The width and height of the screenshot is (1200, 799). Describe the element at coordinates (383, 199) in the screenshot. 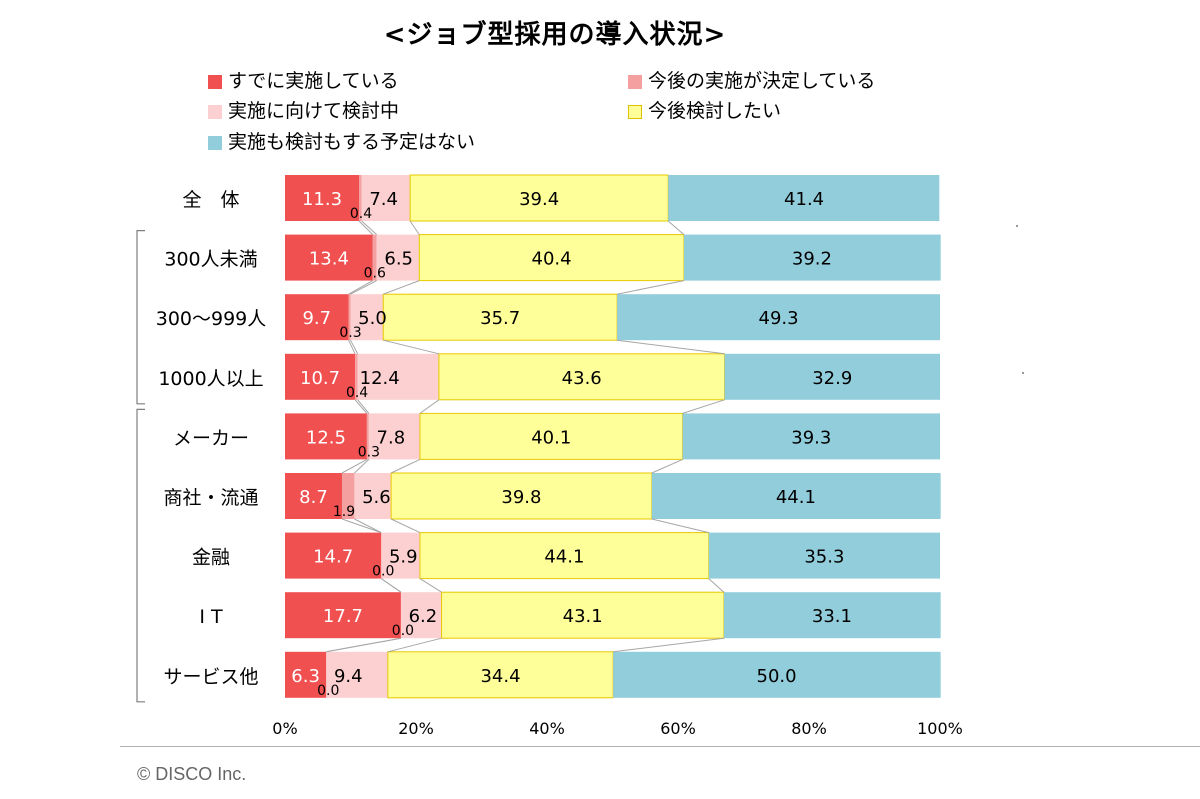

I see `data-label: 7.4` at that location.